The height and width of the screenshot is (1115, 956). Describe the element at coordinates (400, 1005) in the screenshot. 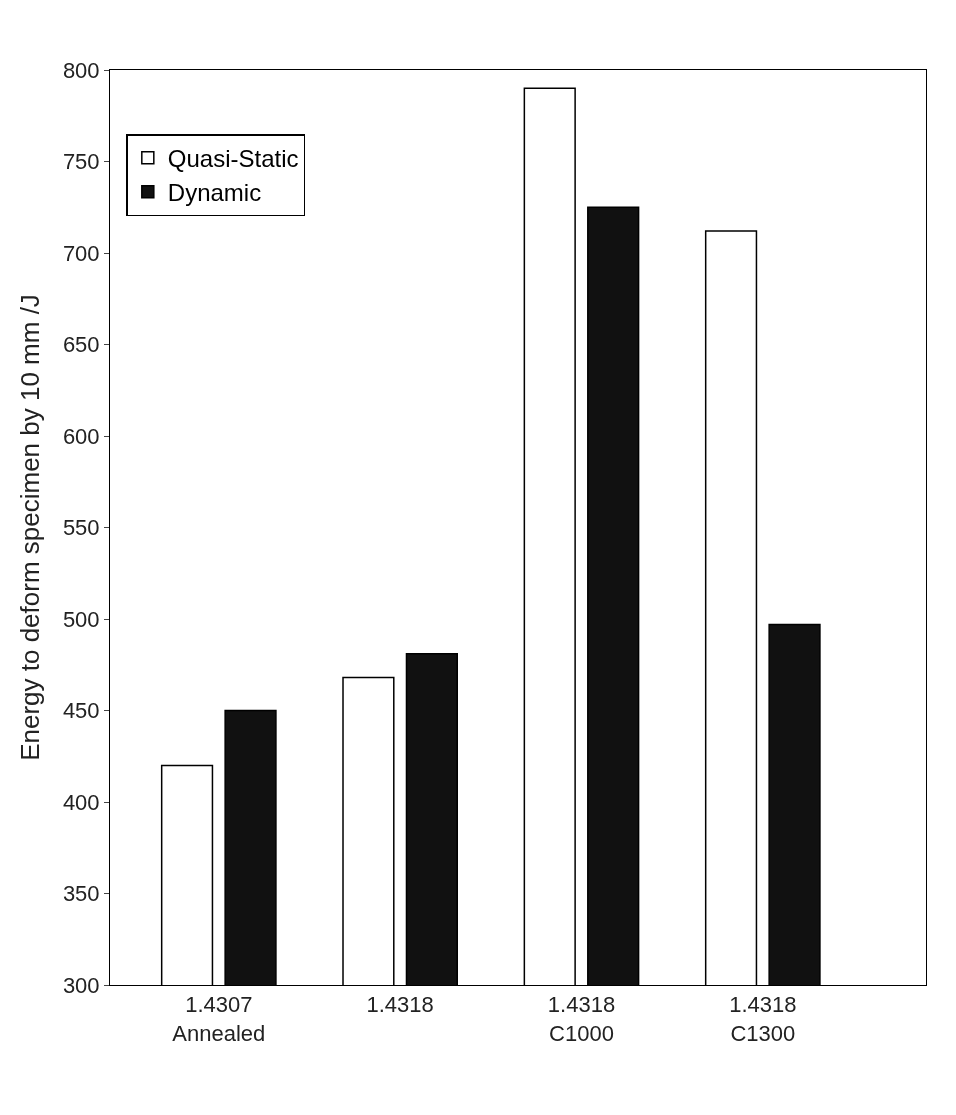

I see `x-tick-label: 1.4318` at that location.